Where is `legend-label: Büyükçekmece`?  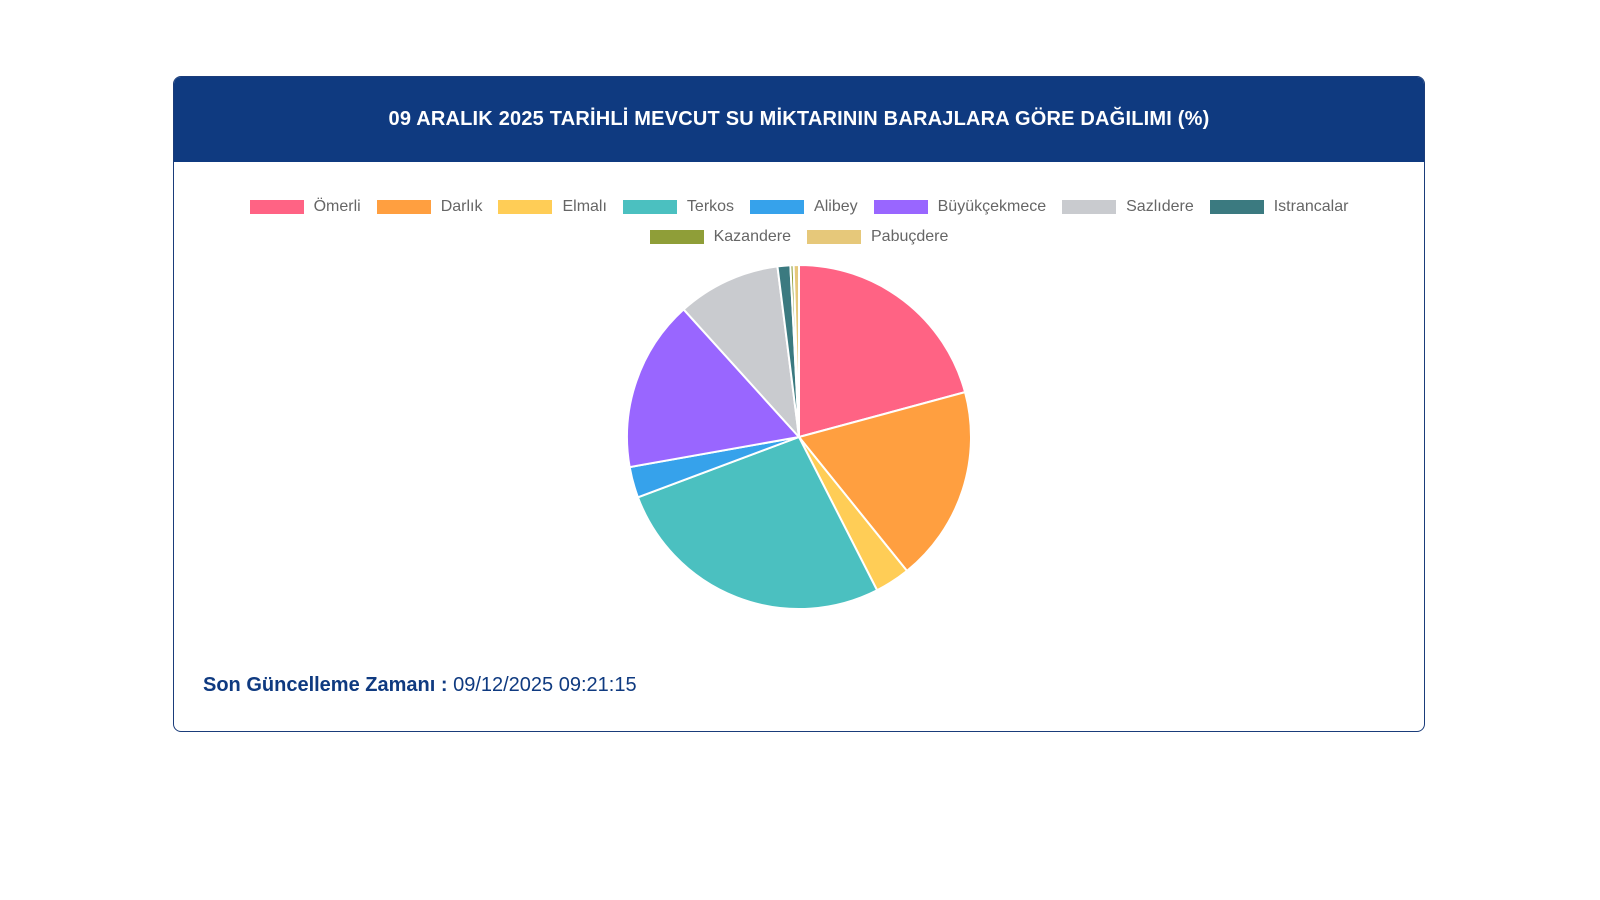
legend-label: Büyükçekmece is located at coordinates (992, 206).